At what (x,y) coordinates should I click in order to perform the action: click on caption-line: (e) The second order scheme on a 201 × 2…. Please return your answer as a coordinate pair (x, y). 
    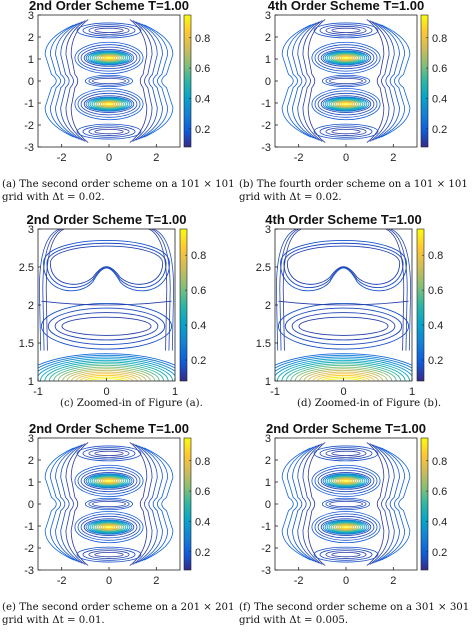
    Looking at the image, I should click on (118, 607).